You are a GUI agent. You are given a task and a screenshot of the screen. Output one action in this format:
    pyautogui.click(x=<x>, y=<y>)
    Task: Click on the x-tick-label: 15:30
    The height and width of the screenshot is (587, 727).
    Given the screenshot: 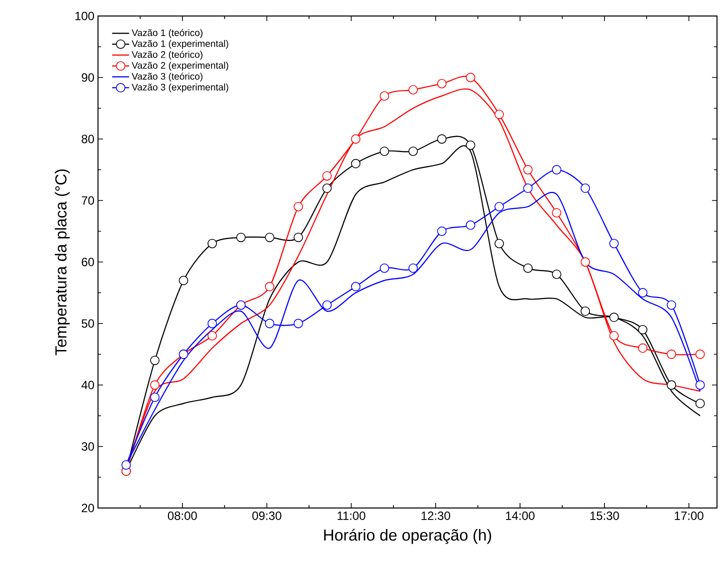 What is the action you would take?
    pyautogui.click(x=604, y=516)
    